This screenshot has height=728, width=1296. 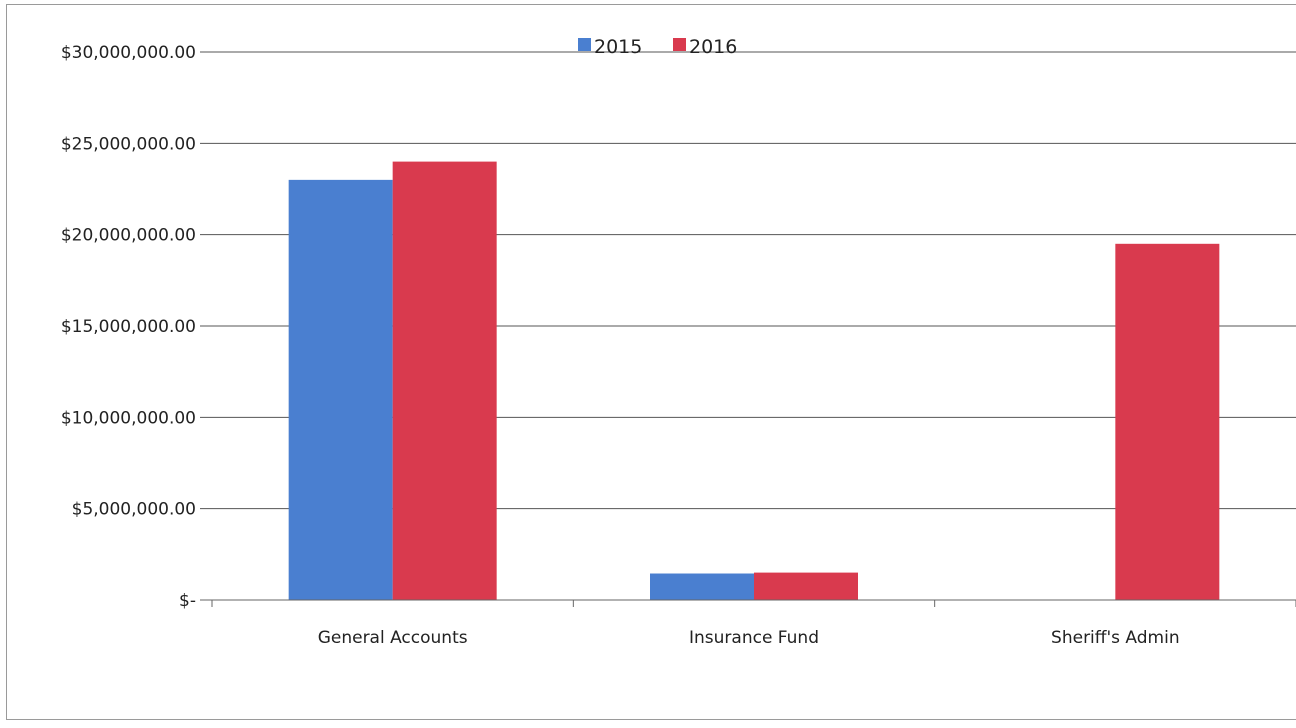 I want to click on legend-label: 2015, so click(x=618, y=47).